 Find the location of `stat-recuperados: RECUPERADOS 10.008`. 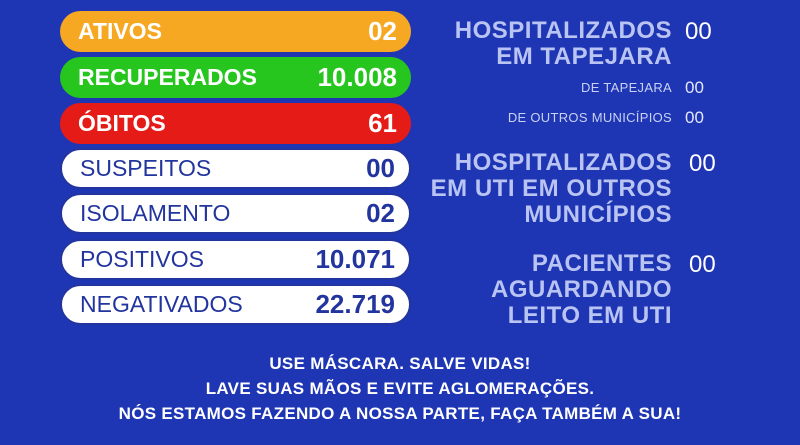

stat-recuperados: RECUPERADOS 10.008 is located at coordinates (235, 77).